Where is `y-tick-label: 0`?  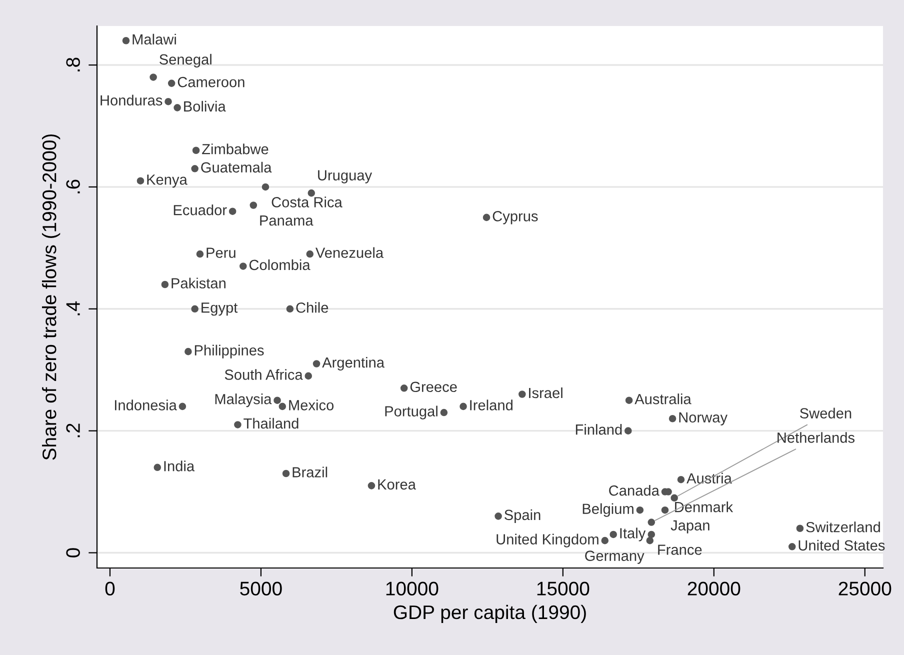
y-tick-label: 0 is located at coordinates (73, 553).